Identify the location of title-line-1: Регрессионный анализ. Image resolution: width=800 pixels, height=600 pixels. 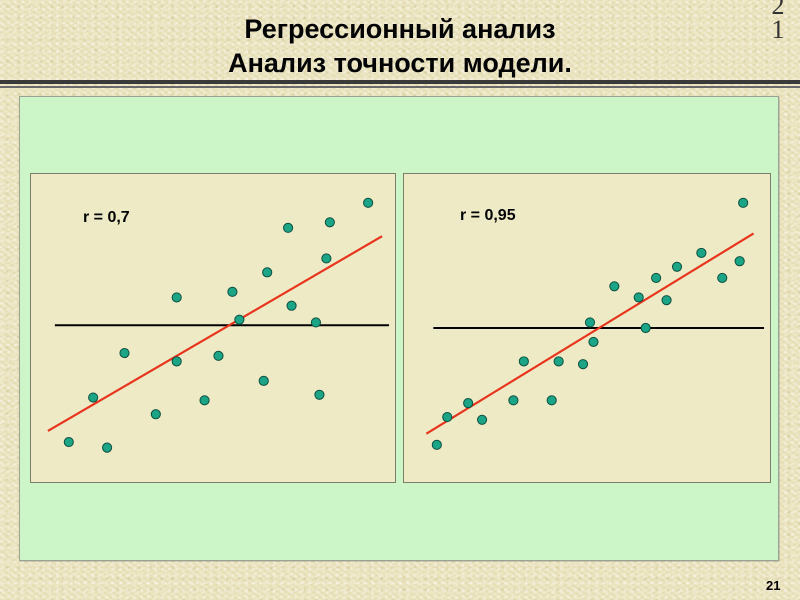
(400, 29).